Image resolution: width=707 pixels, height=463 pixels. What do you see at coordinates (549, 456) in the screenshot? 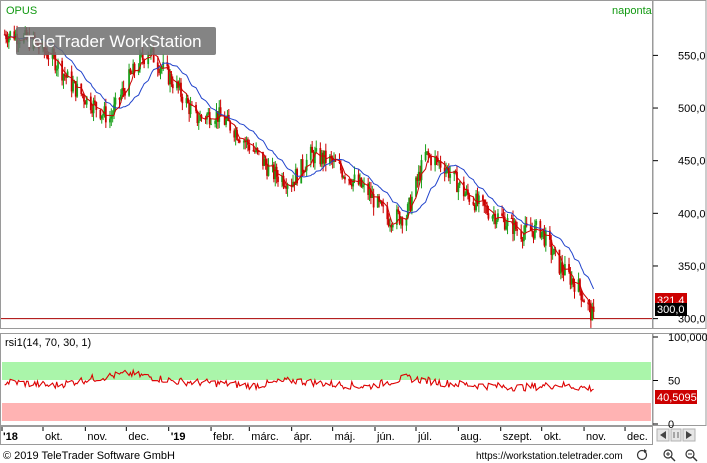
I see `footer-url: https://workstation.teletrader.com` at bounding box center [549, 456].